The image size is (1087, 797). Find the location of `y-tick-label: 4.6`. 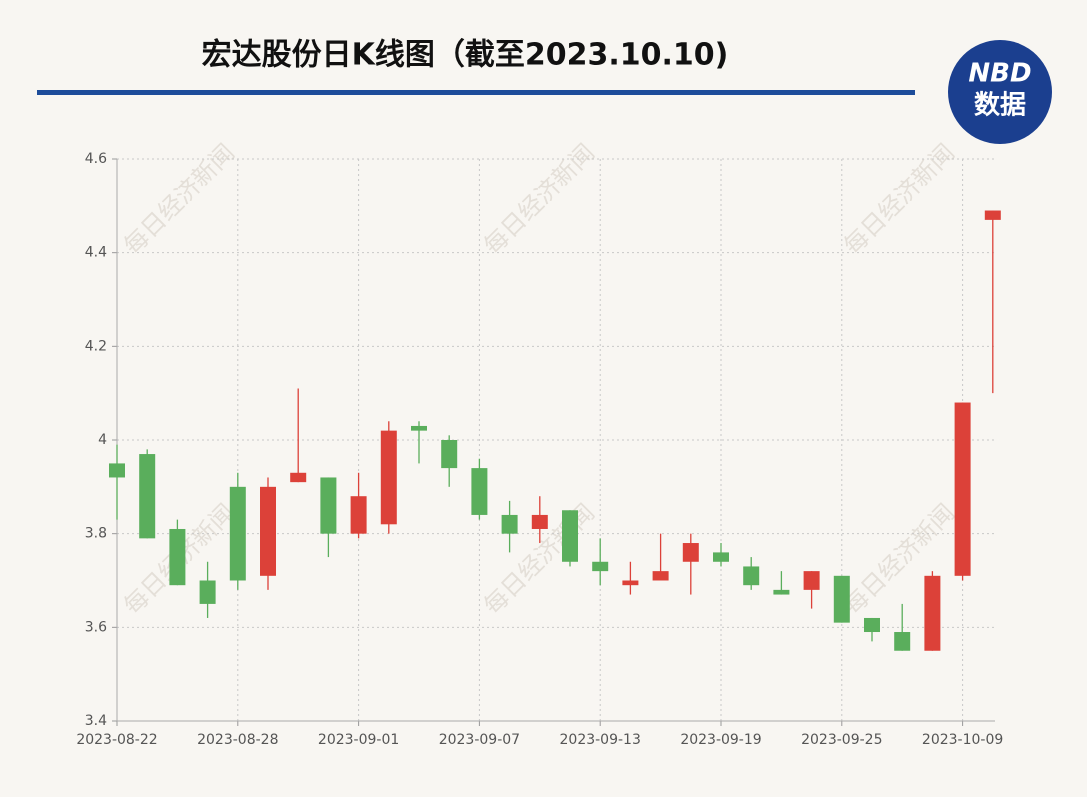

y-tick-label: 4.6 is located at coordinates (96, 159).